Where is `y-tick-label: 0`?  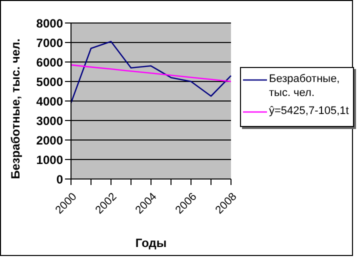 y-tick-label: 0 is located at coordinates (60, 179).